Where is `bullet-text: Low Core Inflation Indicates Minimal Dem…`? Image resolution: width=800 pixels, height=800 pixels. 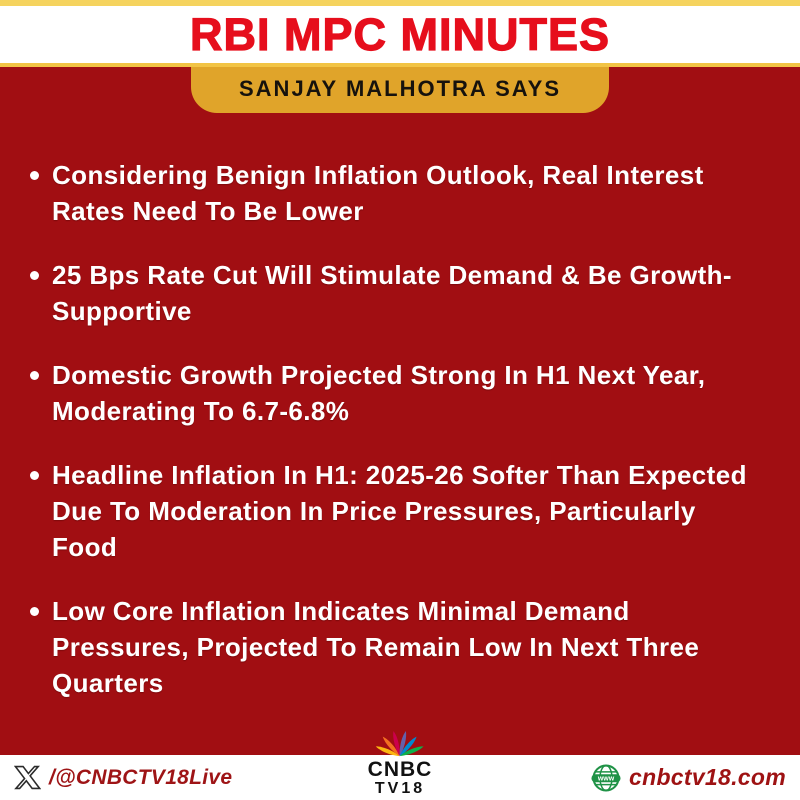
bullet-text: Low Core Inflation Indicates Minimal Dem… is located at coordinates (376, 647).